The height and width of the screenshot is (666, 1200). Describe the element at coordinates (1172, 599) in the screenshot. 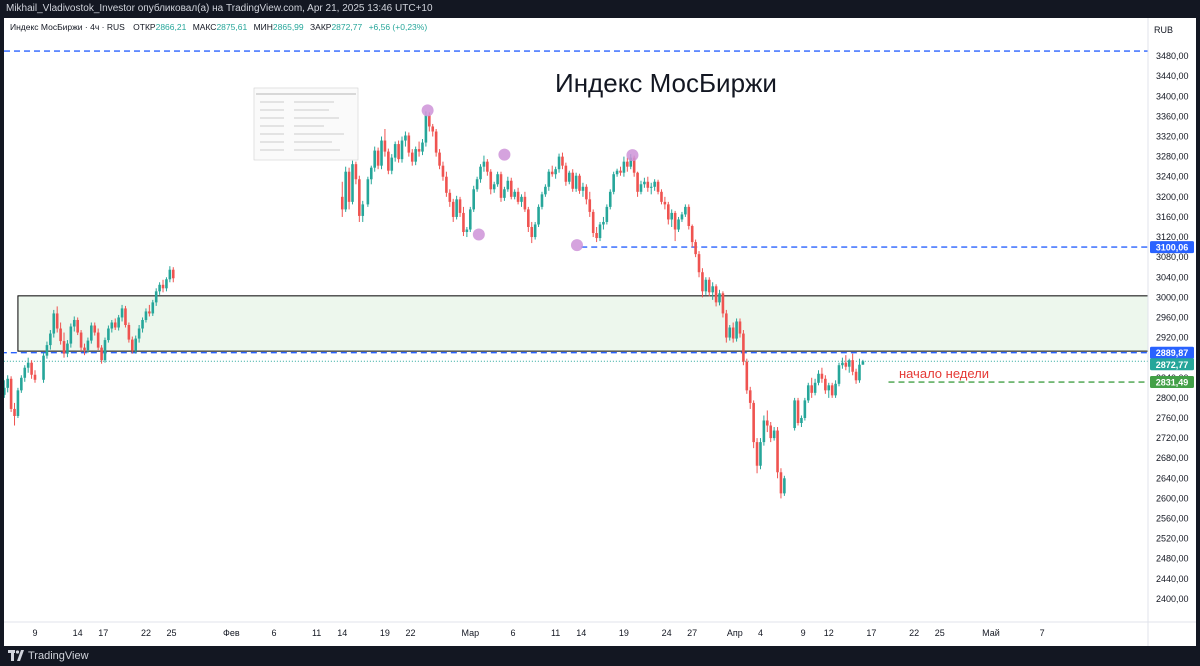

I see `y-tick-label: 2400,00` at that location.